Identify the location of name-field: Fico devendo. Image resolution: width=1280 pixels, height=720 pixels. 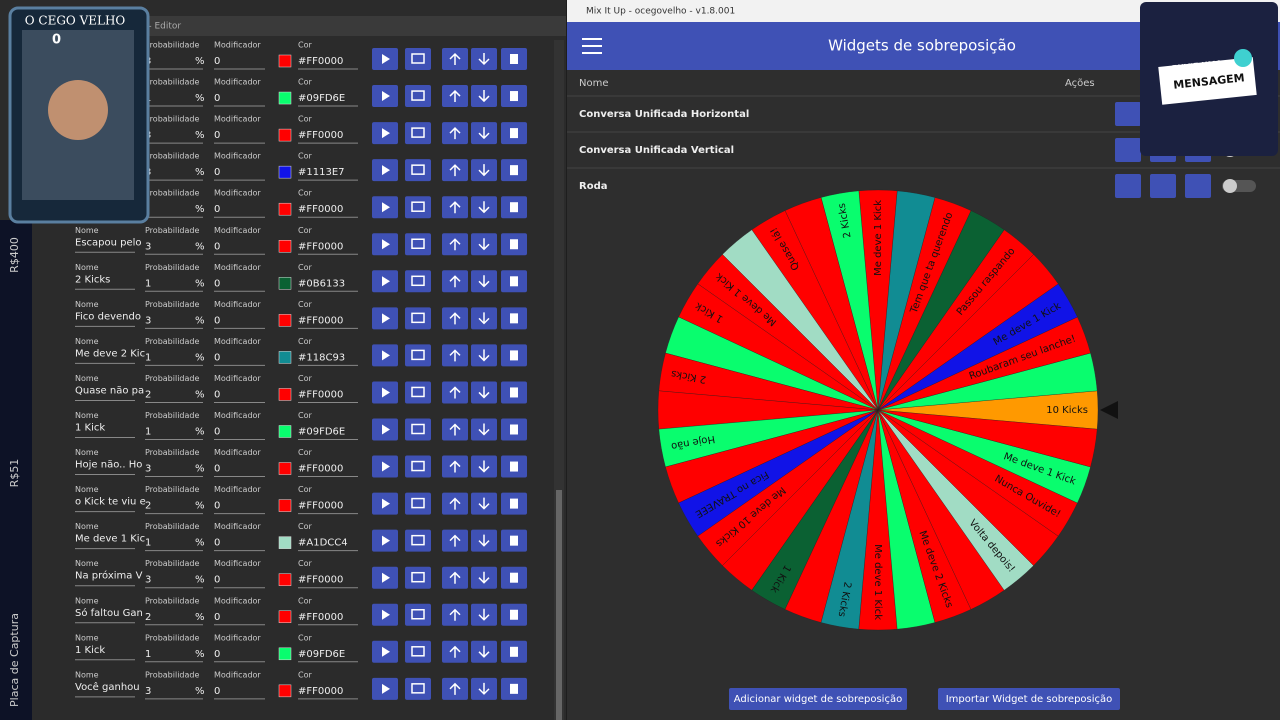
(108, 316).